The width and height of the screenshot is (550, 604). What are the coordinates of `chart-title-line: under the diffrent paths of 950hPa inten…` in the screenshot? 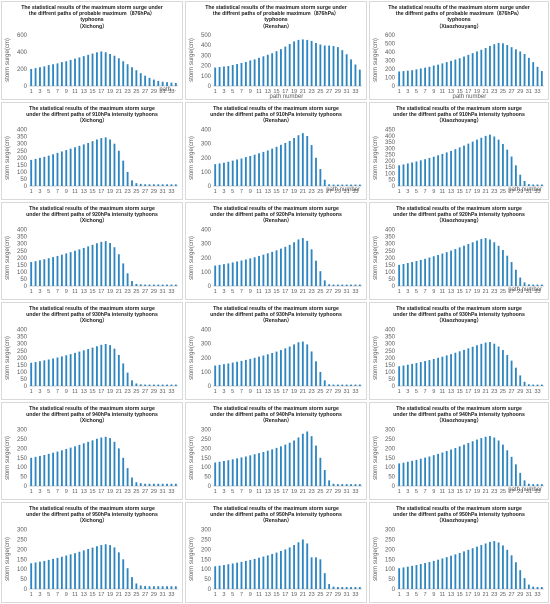 It's located at (276, 515).